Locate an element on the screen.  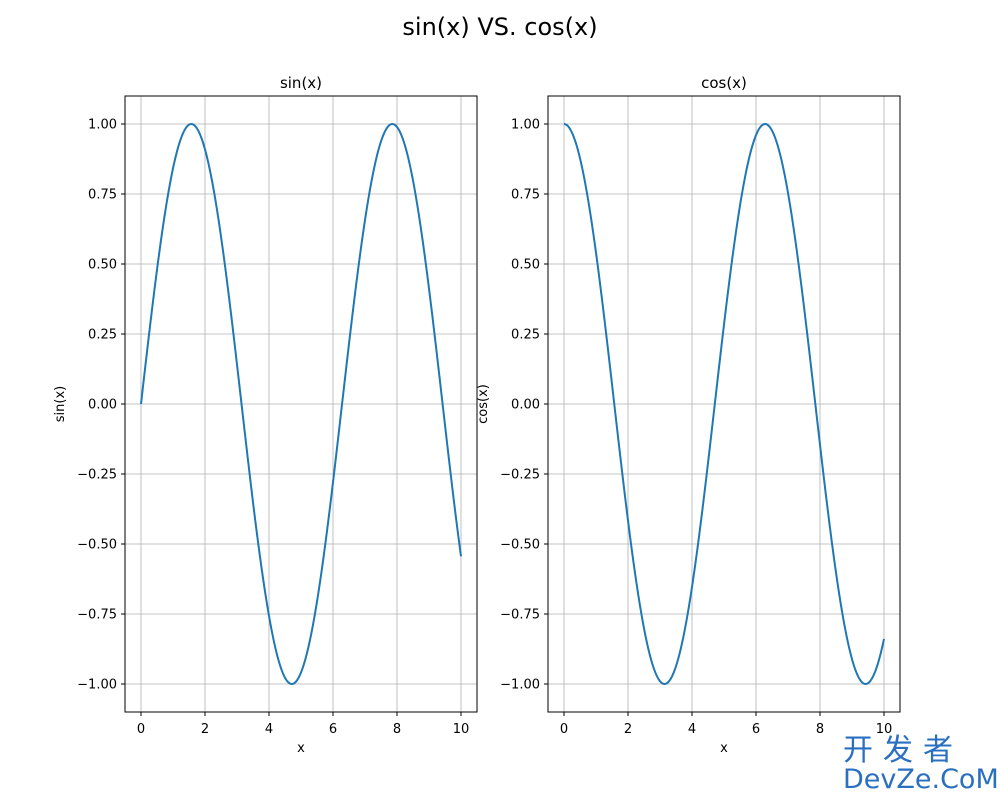
sin-y-tick-label: 0.00 is located at coordinates (102, 405).